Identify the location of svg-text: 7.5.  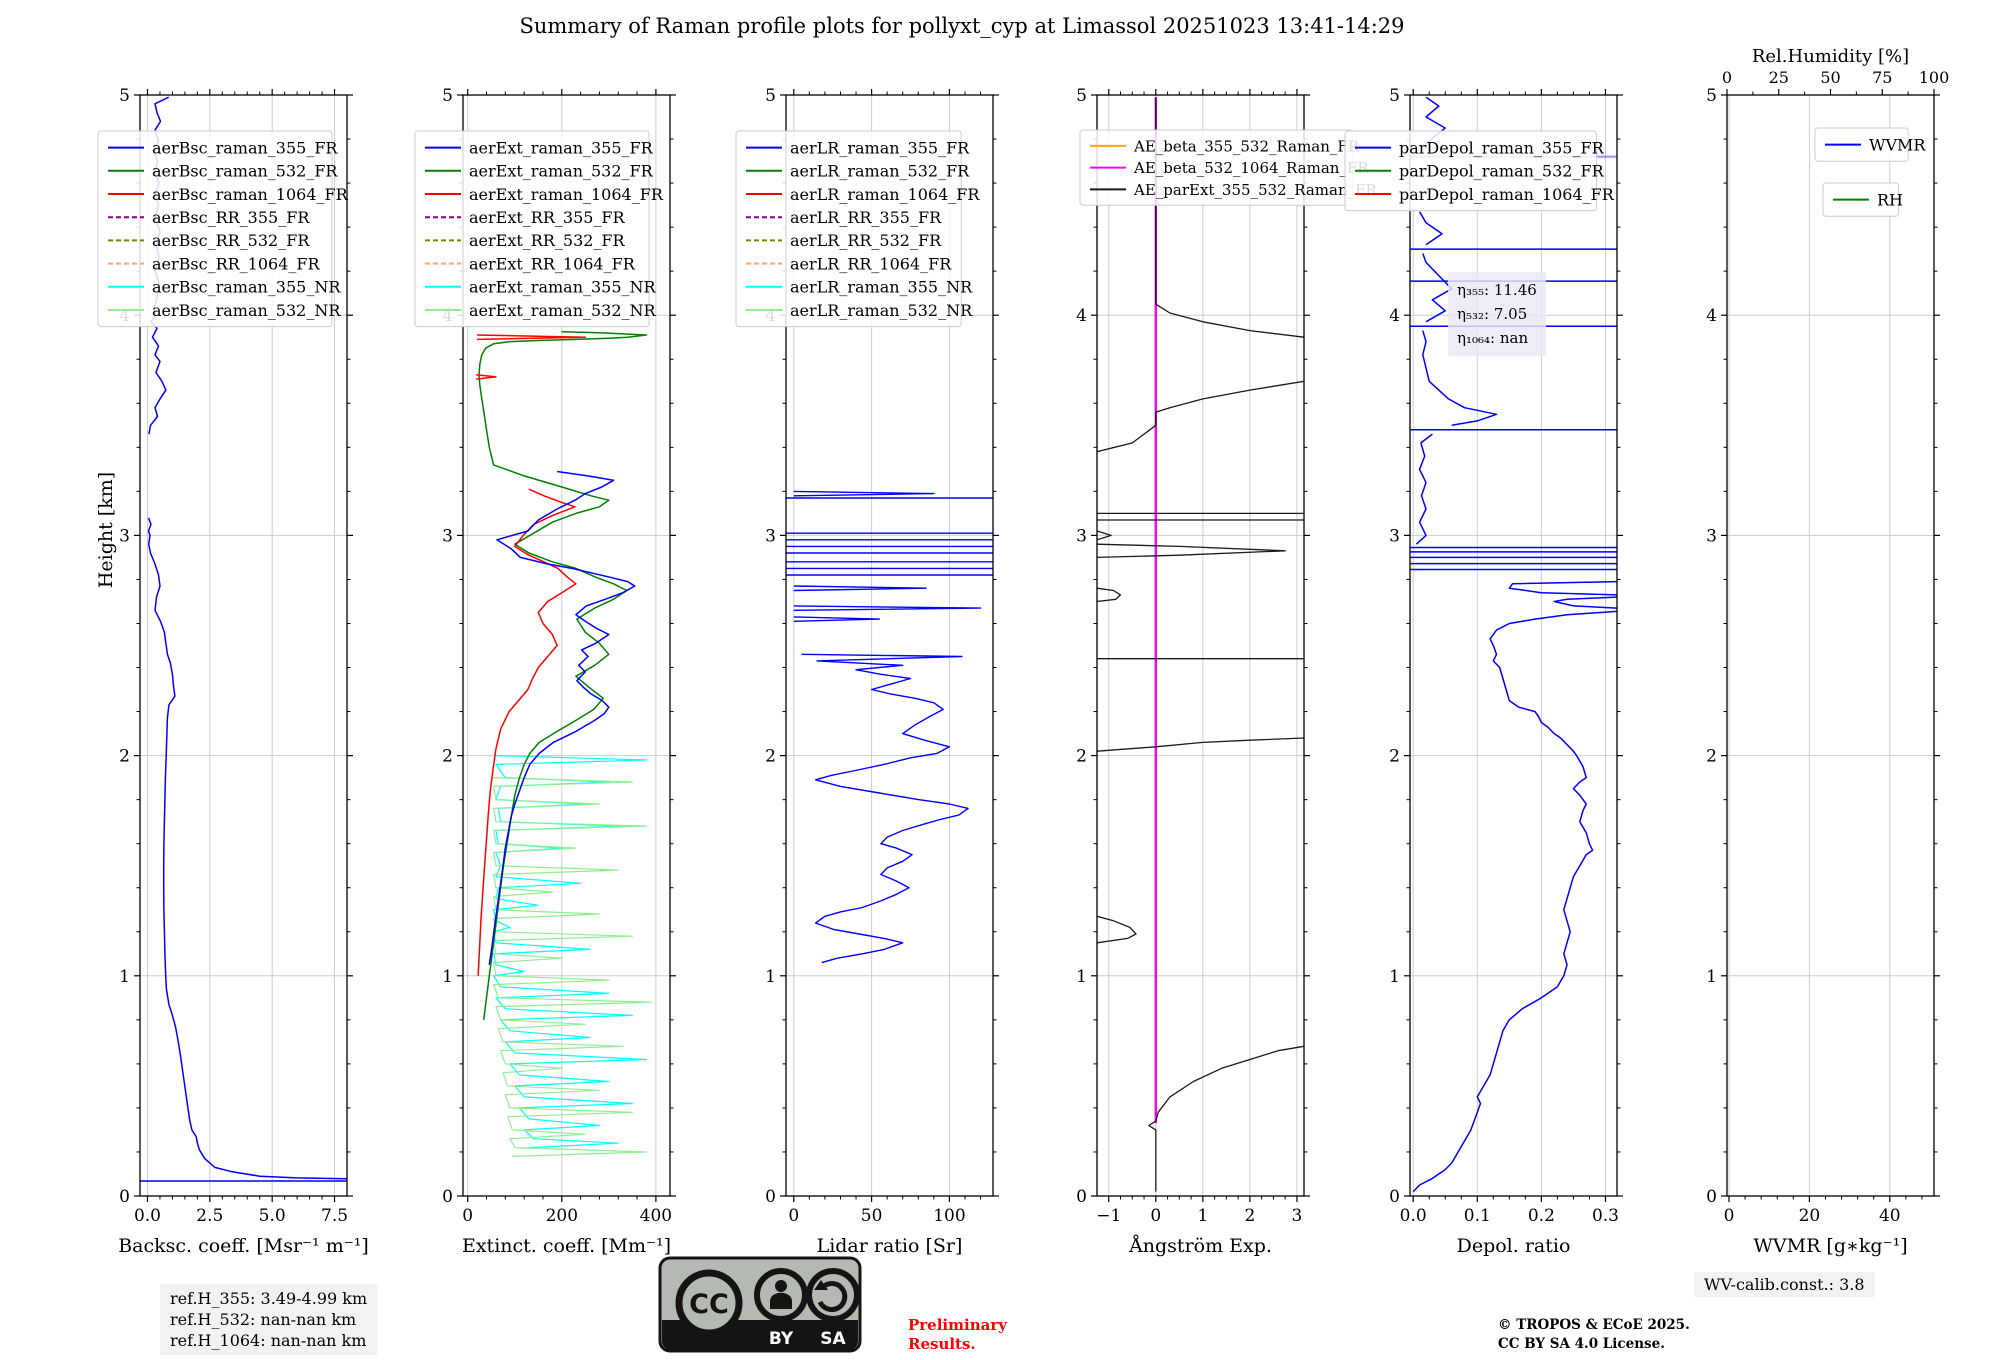
(334, 1216).